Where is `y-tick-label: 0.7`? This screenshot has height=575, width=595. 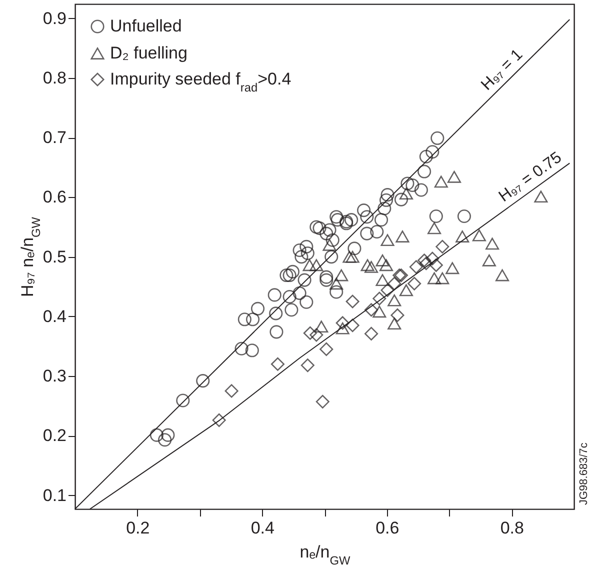 y-tick-label: 0.7 is located at coordinates (54, 138).